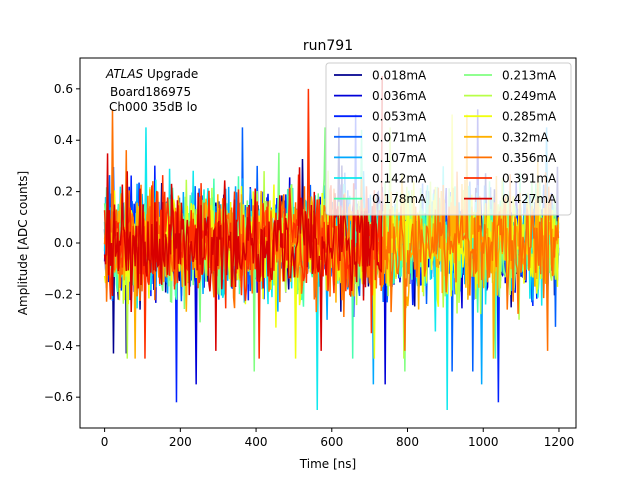  I want to click on y-tick-label: 0.2, so click(63, 192).